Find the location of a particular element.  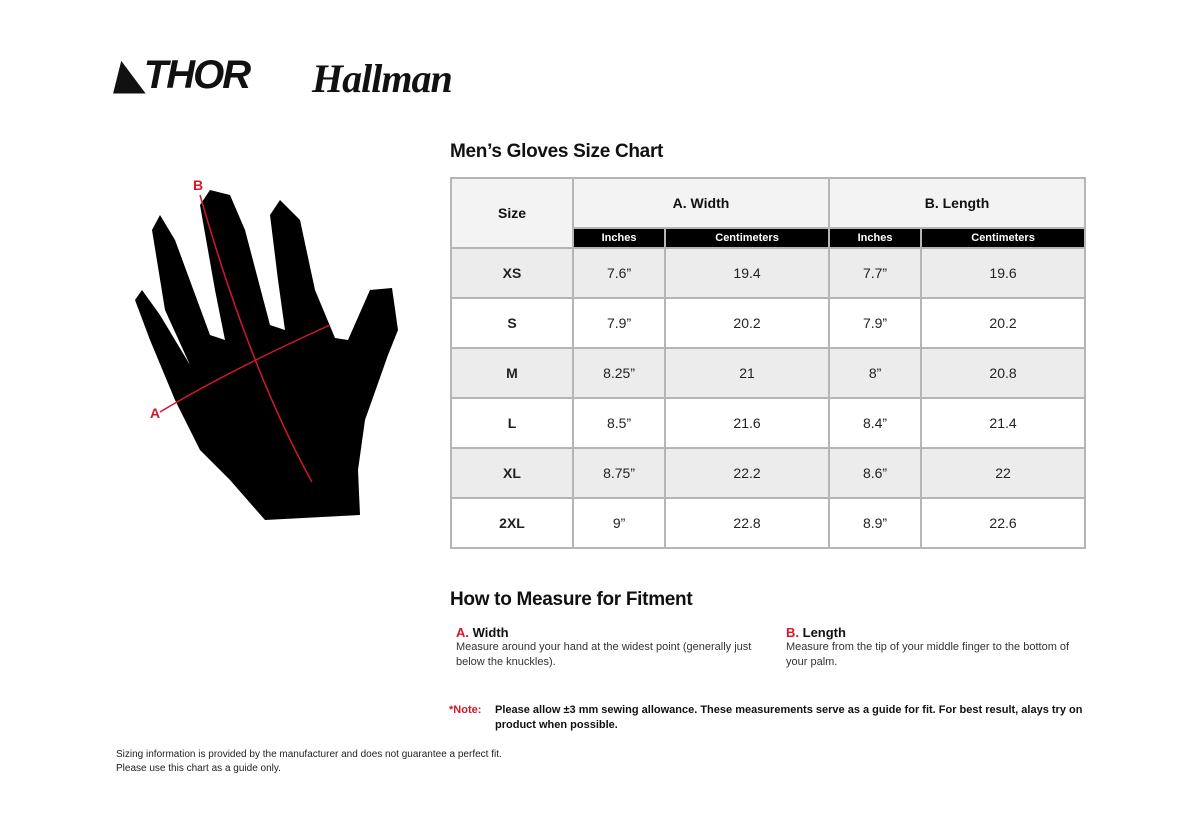

value-cell: 8.25” is located at coordinates (619, 373).